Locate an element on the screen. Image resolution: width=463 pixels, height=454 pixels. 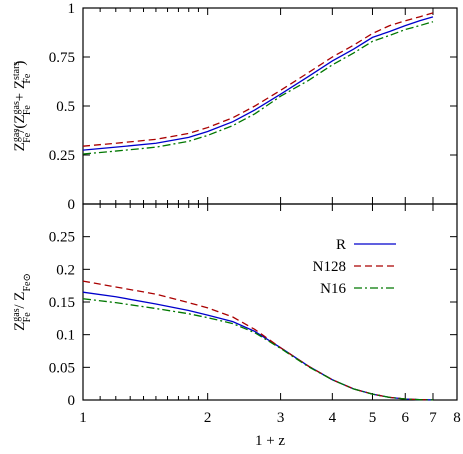
top-ytick-label: 0.75 is located at coordinates (62, 58).